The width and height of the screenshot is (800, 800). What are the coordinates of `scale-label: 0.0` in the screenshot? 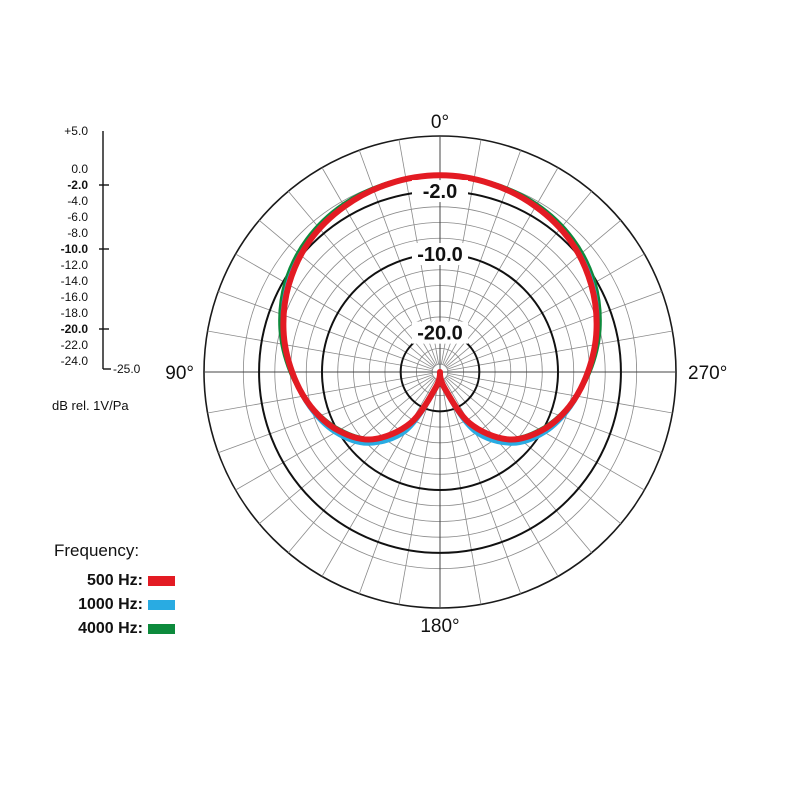 It's located at (79, 169).